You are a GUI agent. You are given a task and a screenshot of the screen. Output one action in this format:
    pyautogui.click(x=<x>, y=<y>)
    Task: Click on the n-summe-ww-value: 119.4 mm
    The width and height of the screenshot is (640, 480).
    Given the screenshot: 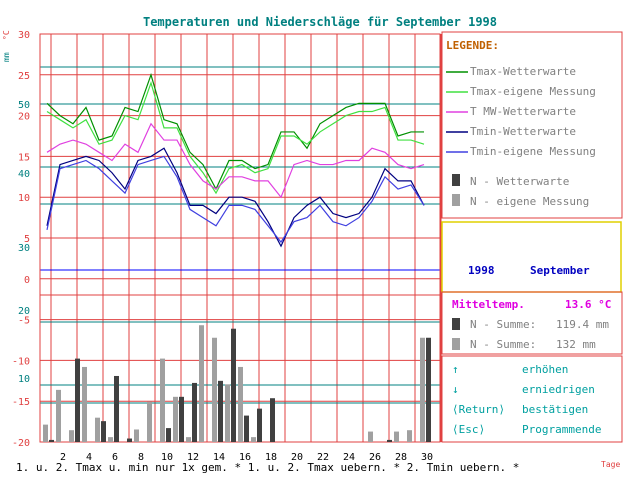 What is the action you would take?
    pyautogui.click(x=582, y=324)
    